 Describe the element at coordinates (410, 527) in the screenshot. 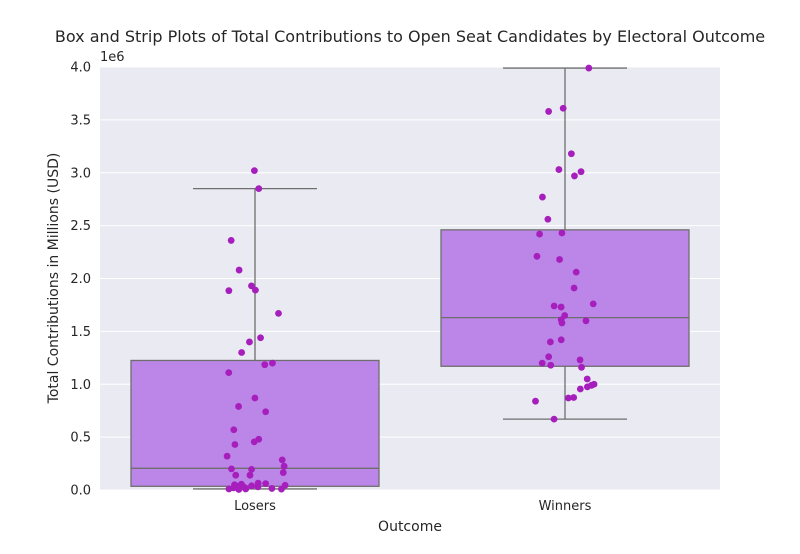

I see `x-axis-label: Outcome` at that location.